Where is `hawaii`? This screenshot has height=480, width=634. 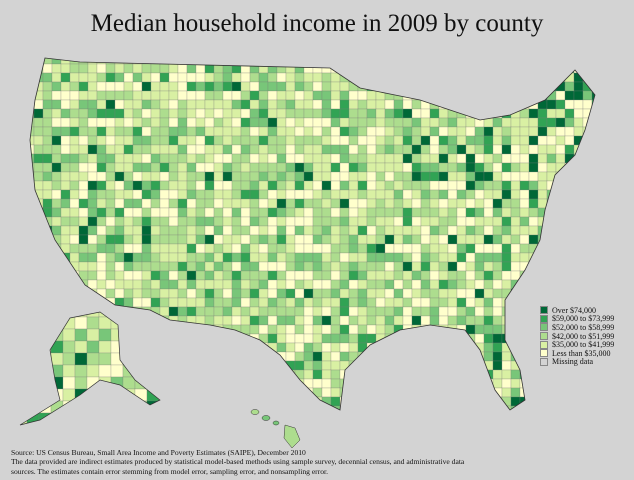
hawaii is located at coordinates (275, 429).